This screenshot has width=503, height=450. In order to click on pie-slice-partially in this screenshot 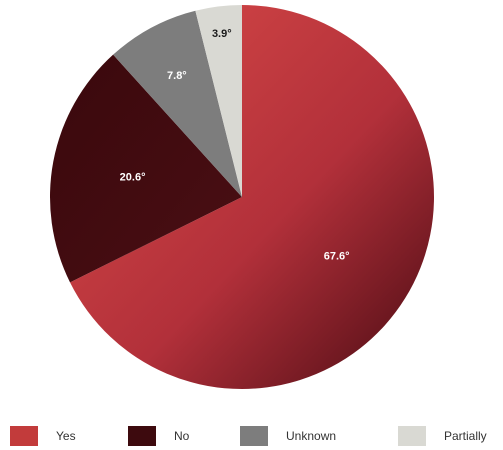, I will do `click(218, 101)`.